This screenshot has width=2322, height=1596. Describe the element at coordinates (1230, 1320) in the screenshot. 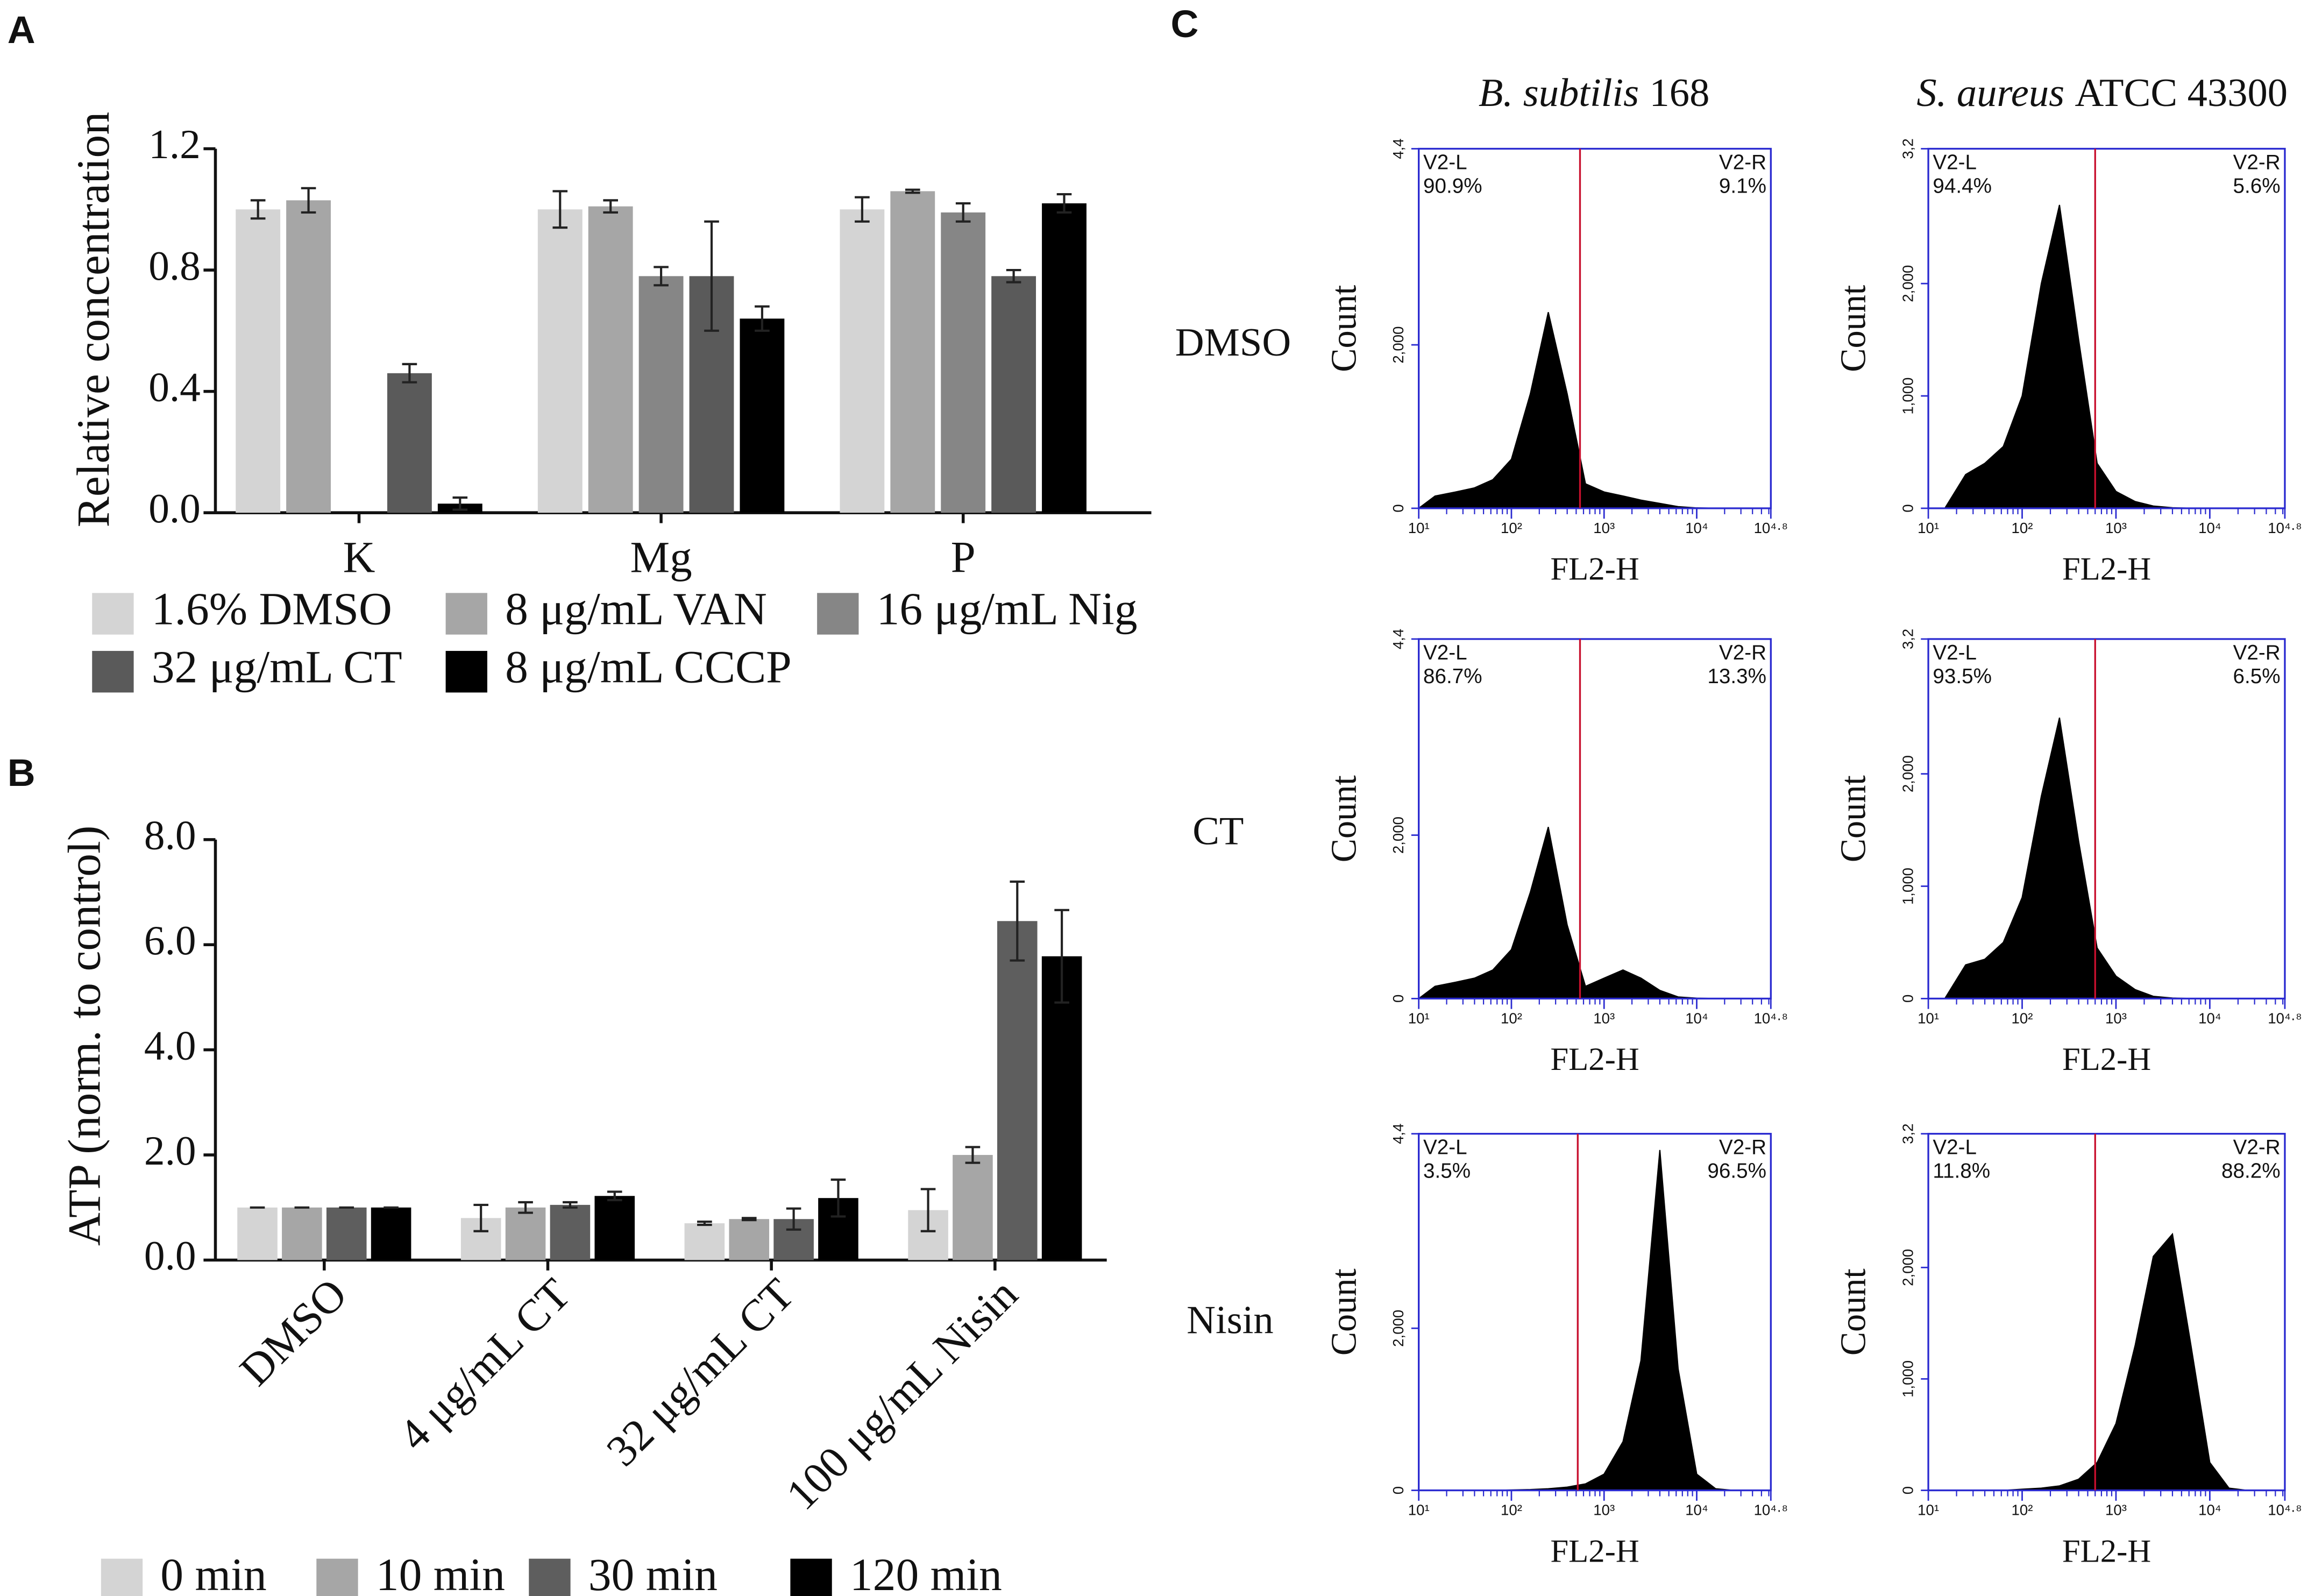

I see `row-label: Nisin` at that location.